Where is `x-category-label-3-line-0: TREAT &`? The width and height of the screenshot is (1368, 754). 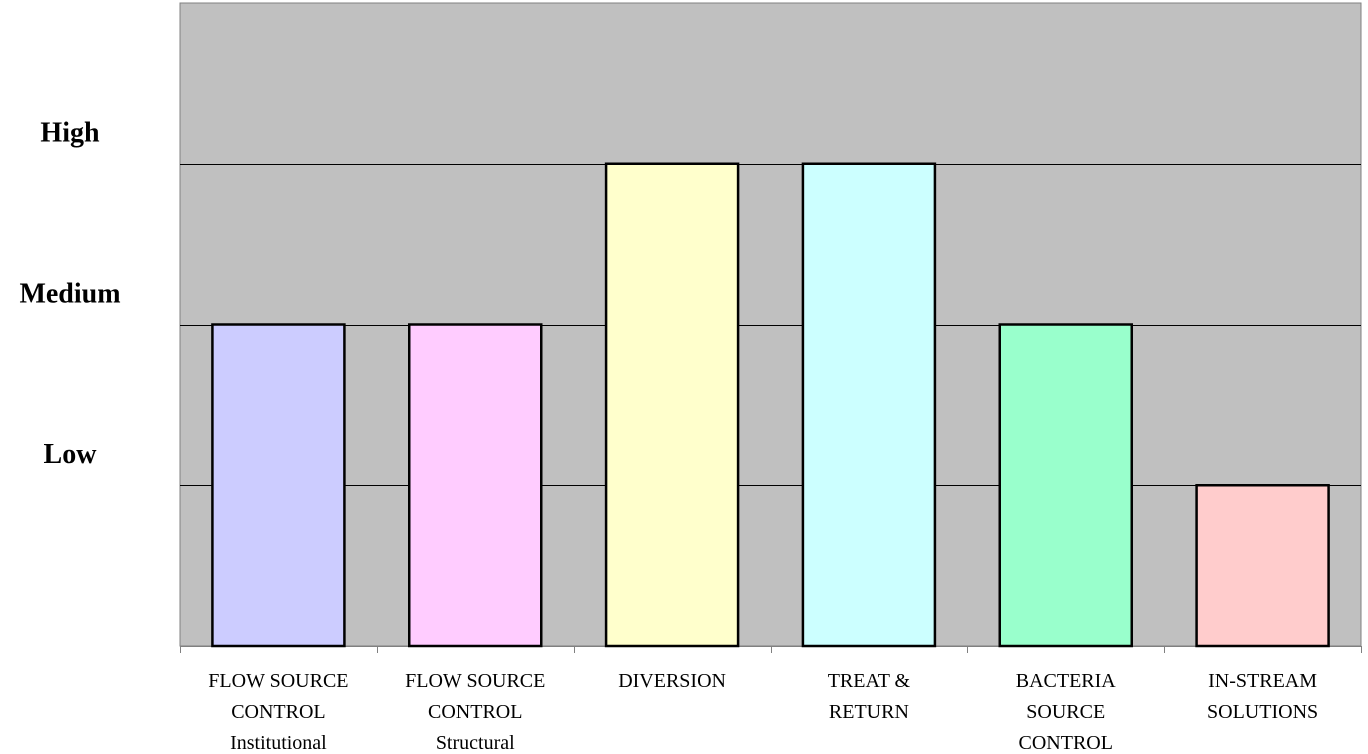
x-category-label-3-line-0: TREAT & is located at coordinates (869, 681).